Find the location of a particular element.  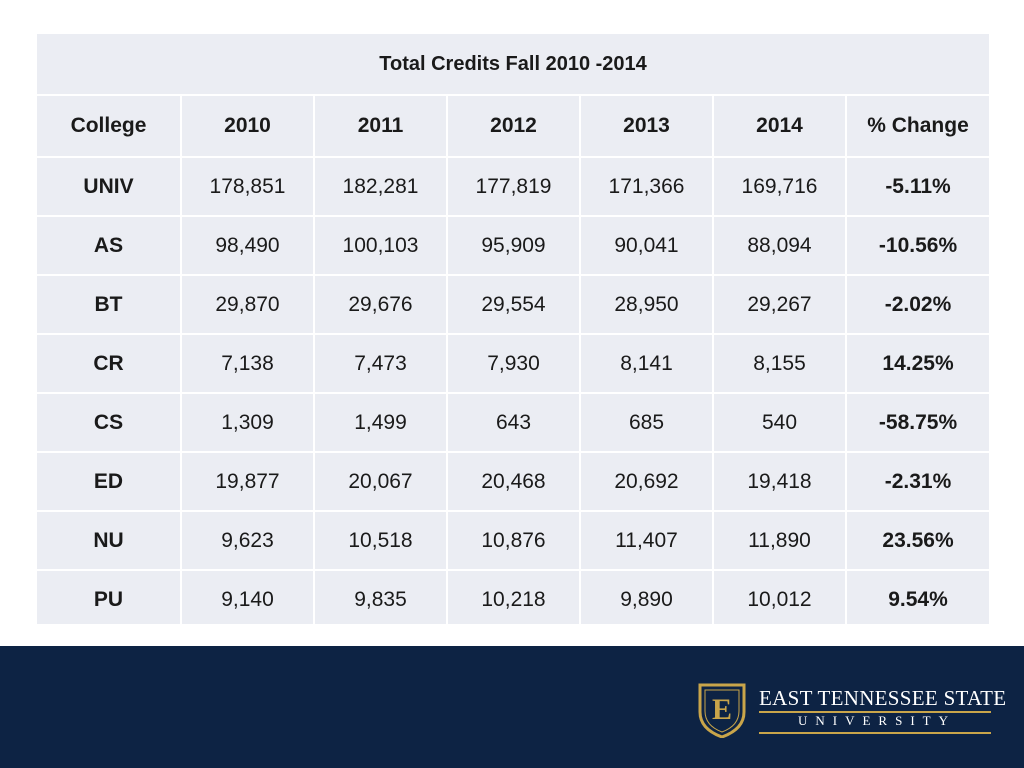

credits-cell-2010: 29,870 is located at coordinates (247, 304).